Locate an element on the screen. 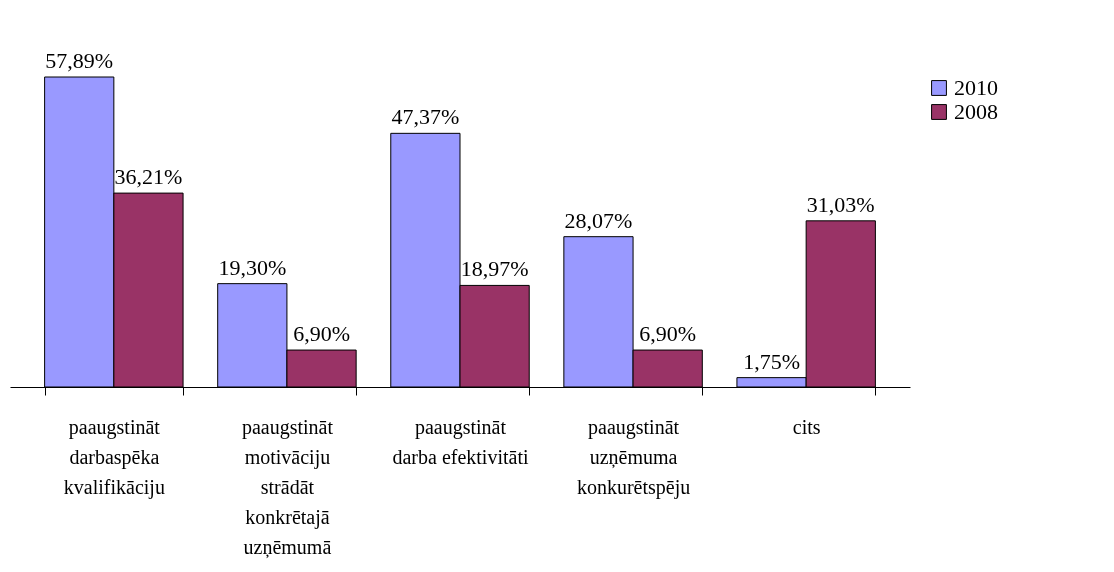  legend-label: 2010 is located at coordinates (976, 87).